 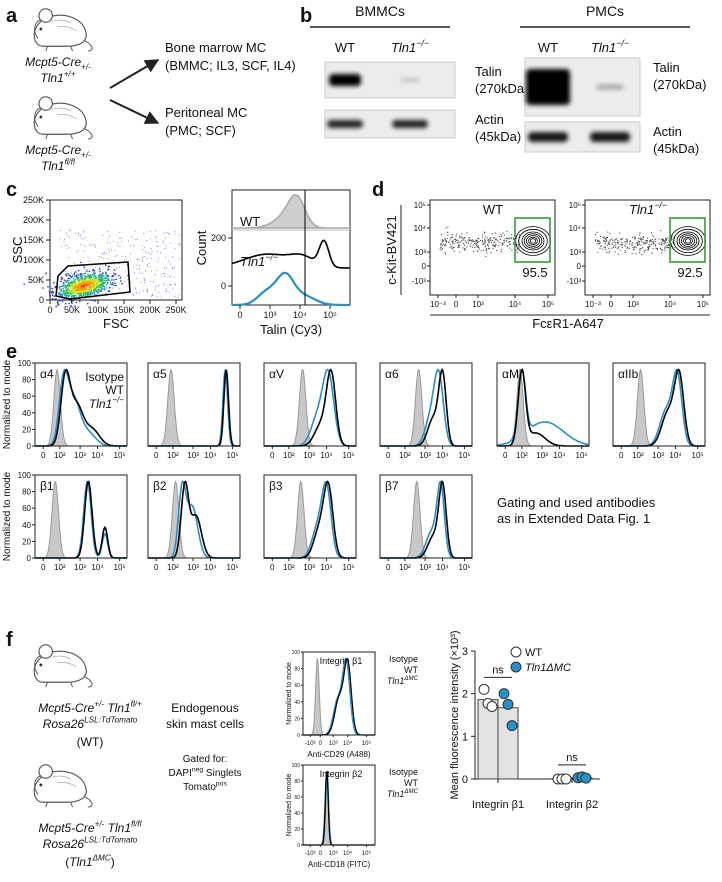 I want to click on outcome: (PMC; SCF), so click(x=200, y=130).